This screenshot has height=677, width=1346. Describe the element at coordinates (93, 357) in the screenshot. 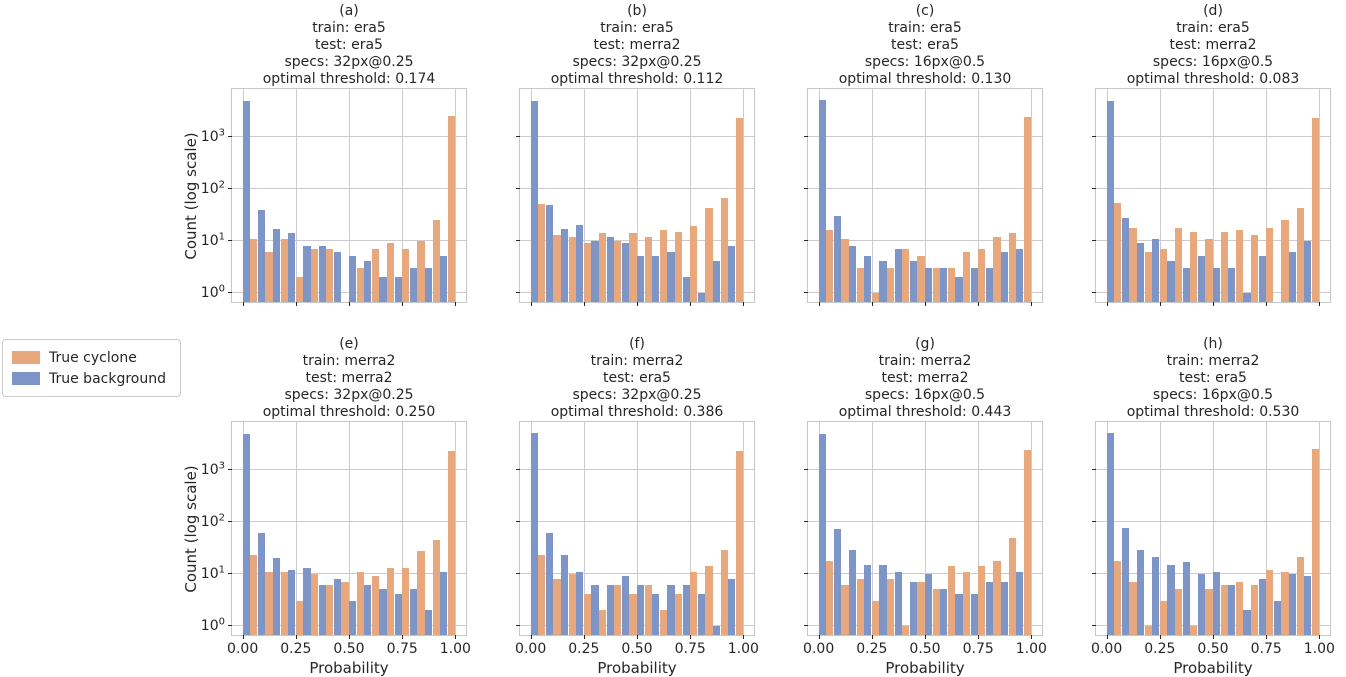

I see `legend-label: True cyclone` at that location.